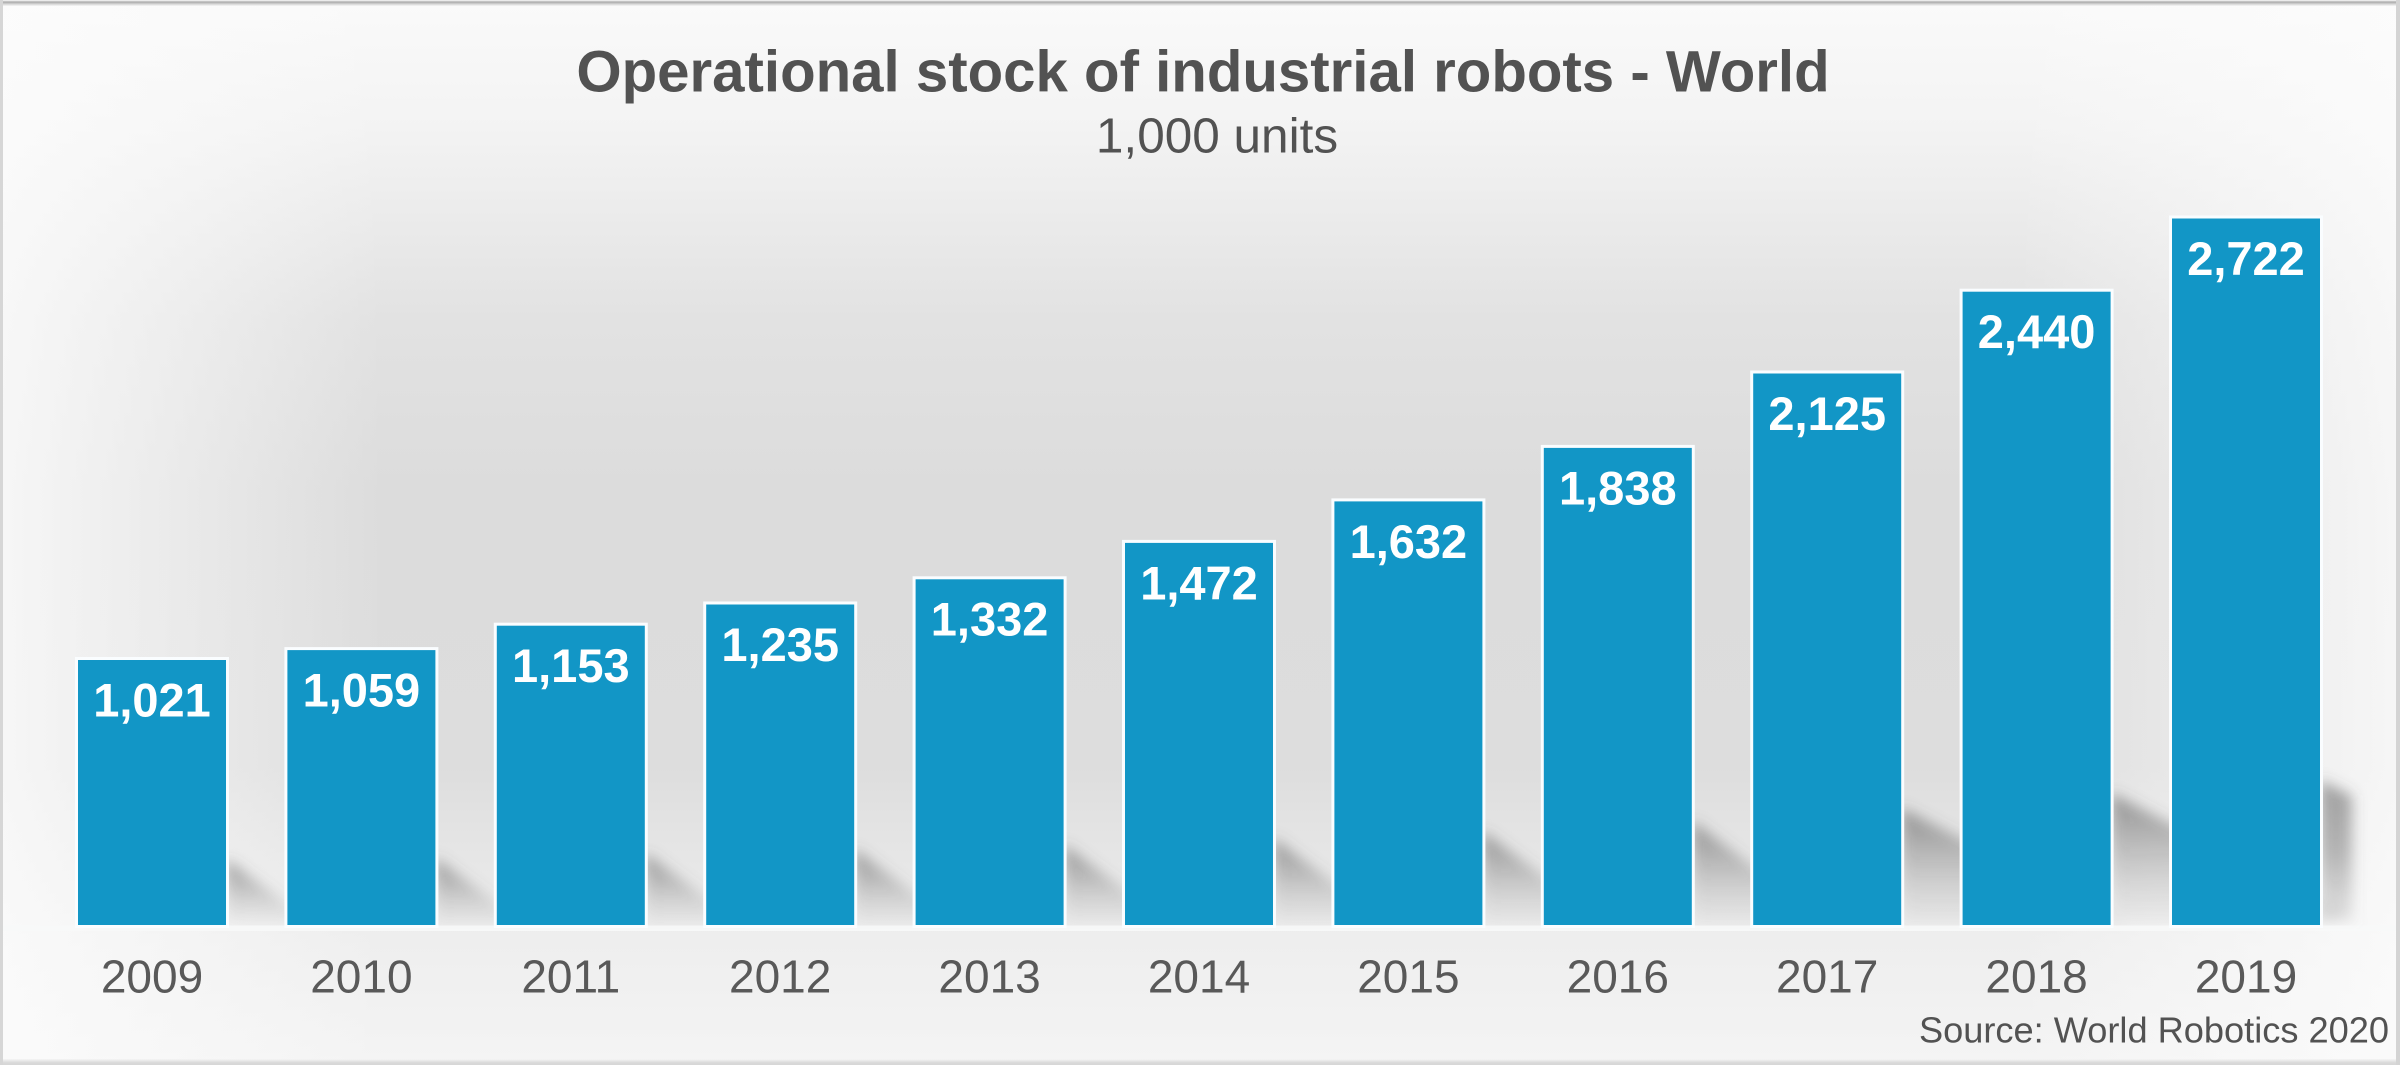 This screenshot has width=2400, height=1065. Describe the element at coordinates (2036, 976) in the screenshot. I see `svg-text: 2018` at that location.